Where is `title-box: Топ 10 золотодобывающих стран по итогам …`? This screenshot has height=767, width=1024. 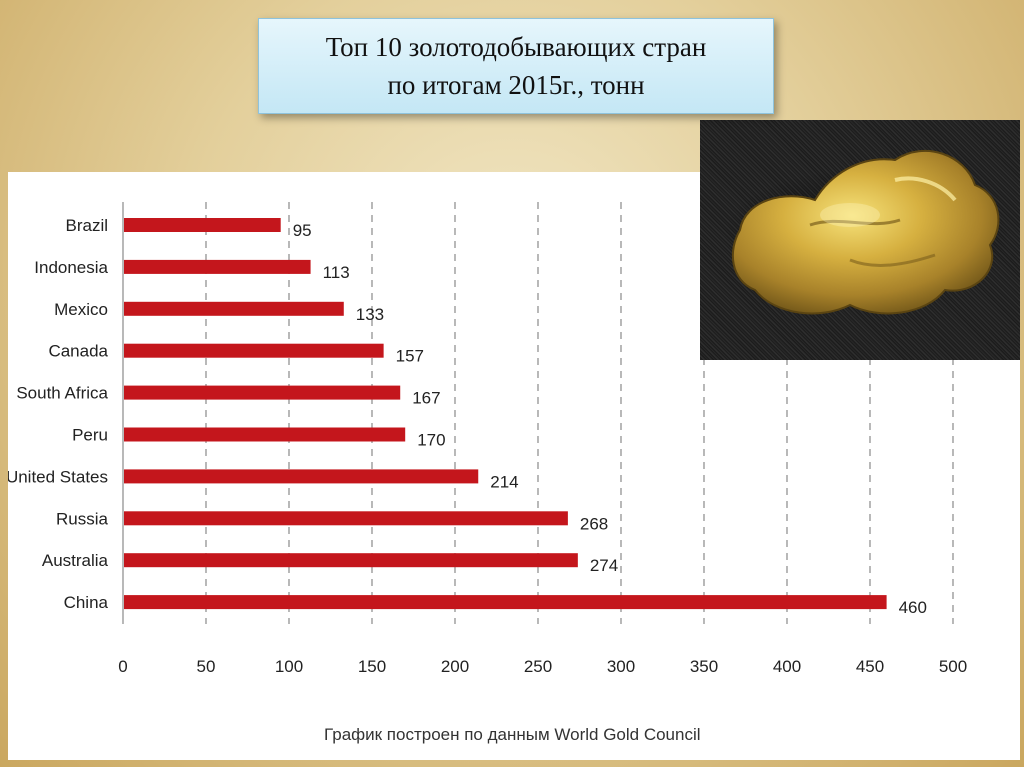
title-box: Топ 10 золотодобывающих стран по итогам … is located at coordinates (516, 66).